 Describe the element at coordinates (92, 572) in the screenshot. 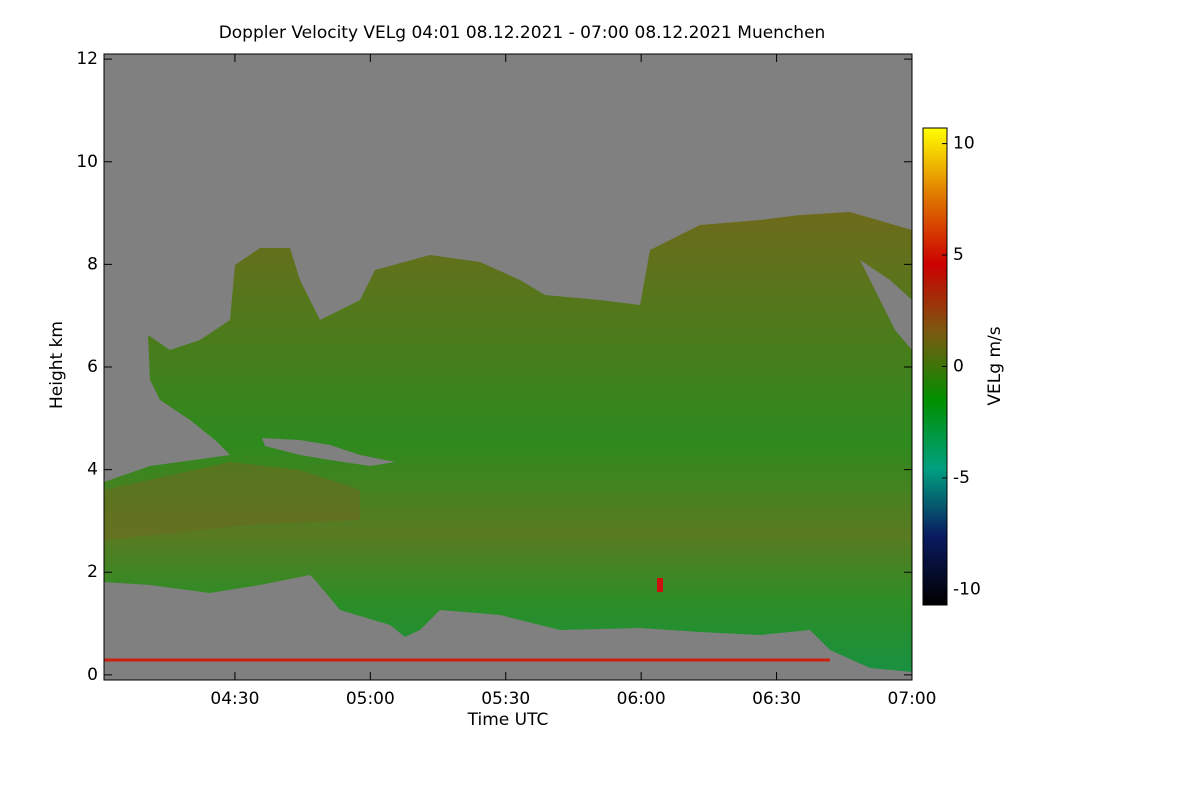

I see `y-tick-label: 2` at that location.